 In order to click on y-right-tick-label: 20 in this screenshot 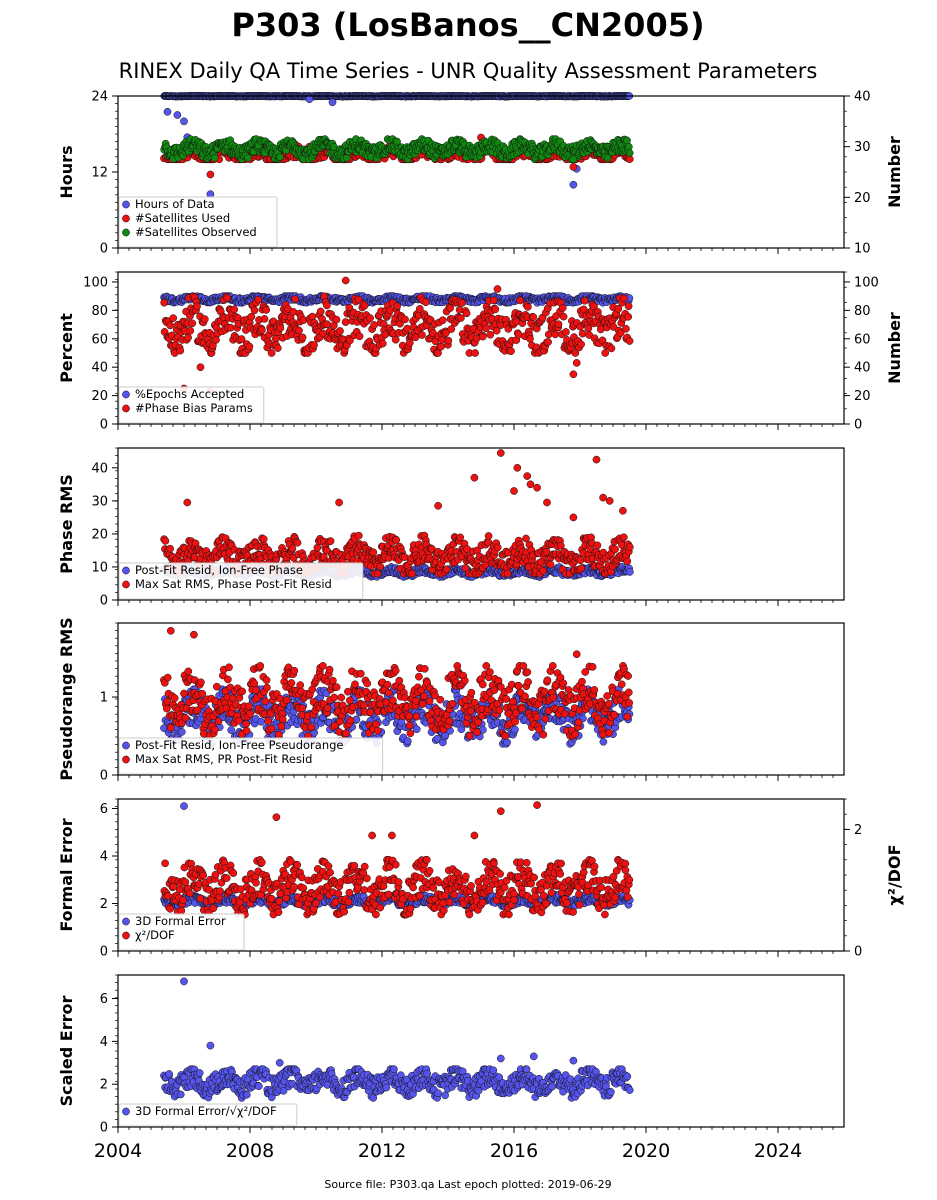, I will do `click(862, 396)`.